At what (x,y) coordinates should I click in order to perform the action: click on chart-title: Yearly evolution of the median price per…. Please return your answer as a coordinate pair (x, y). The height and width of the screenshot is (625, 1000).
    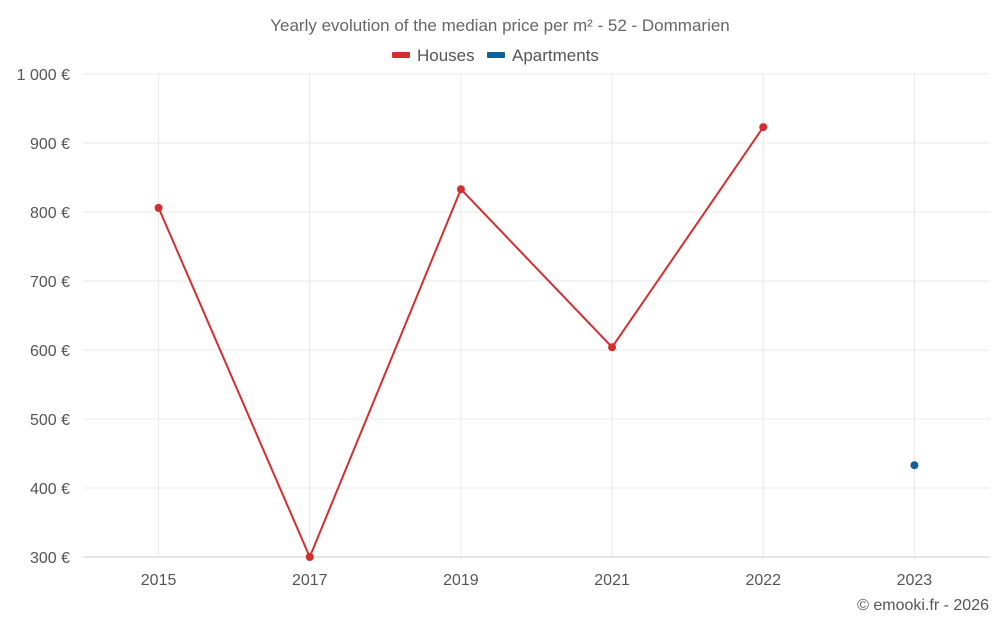
    Looking at the image, I should click on (500, 25).